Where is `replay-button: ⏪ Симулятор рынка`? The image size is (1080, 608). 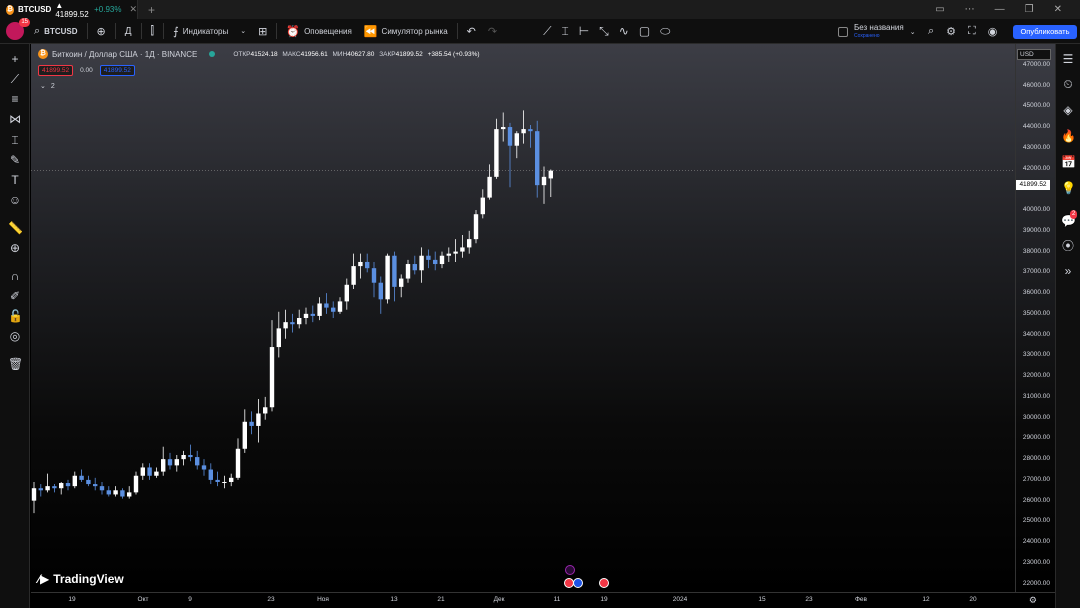
replay-button: ⏪ Симулятор рынка is located at coordinates (406, 31).